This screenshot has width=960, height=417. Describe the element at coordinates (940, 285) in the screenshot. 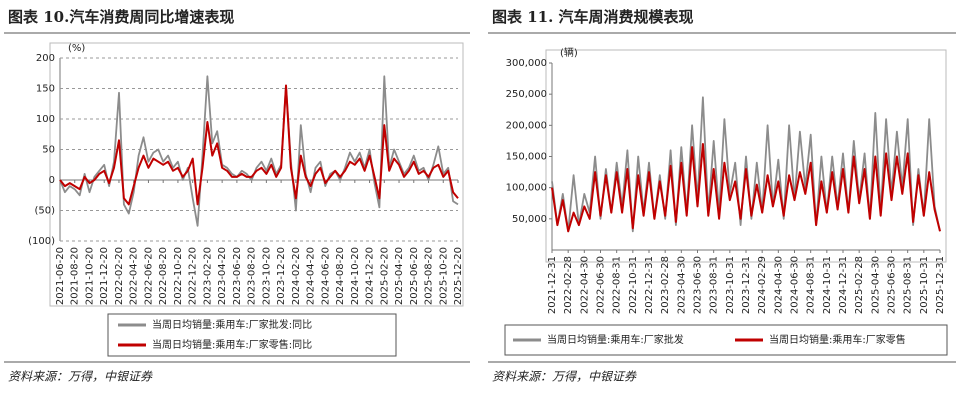

I see `x-tick-label: 2025-12-31` at that location.